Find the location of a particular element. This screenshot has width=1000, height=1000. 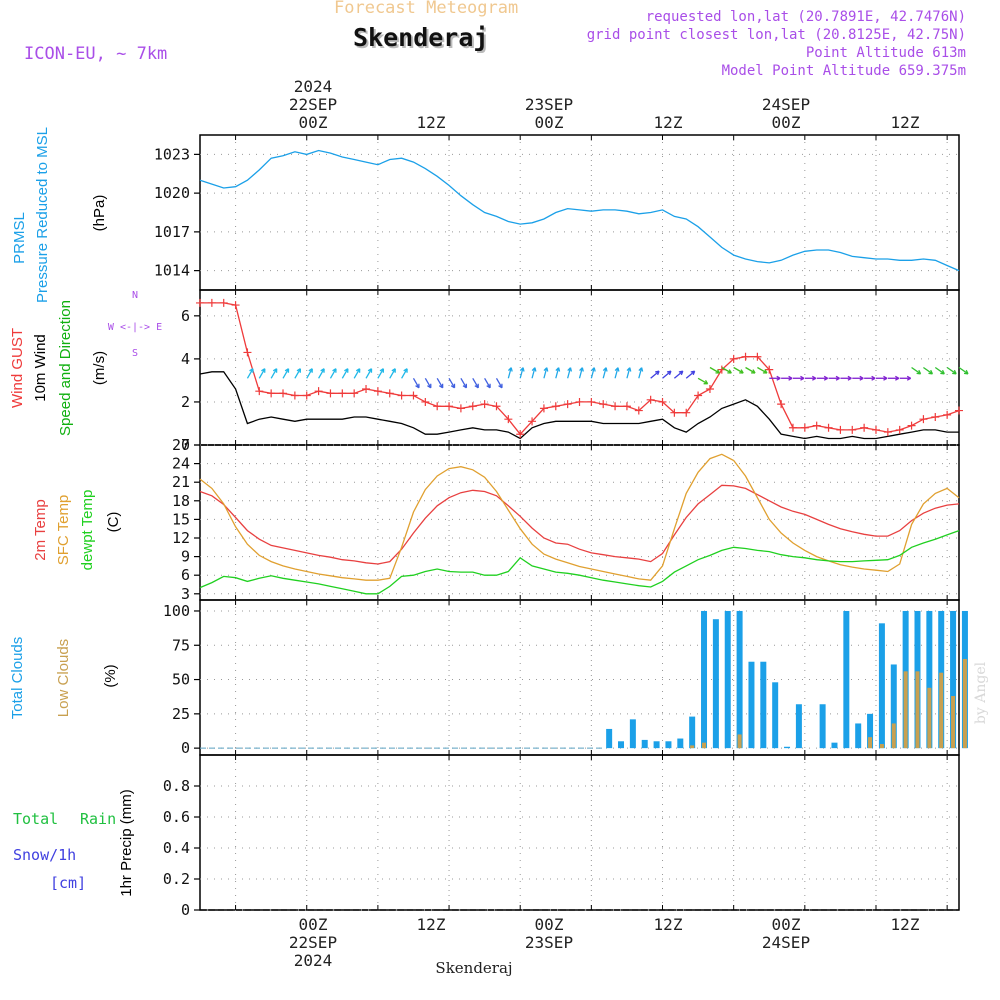

y-tick-label: 0.4 is located at coordinates (176, 848).